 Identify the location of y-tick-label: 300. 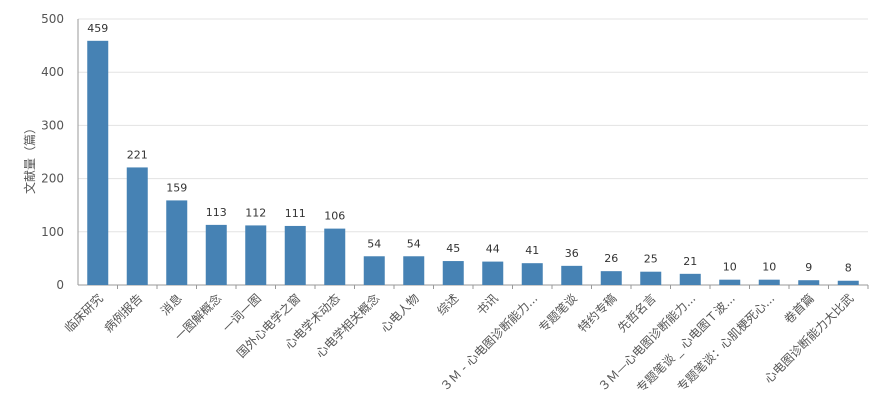
(52, 125).